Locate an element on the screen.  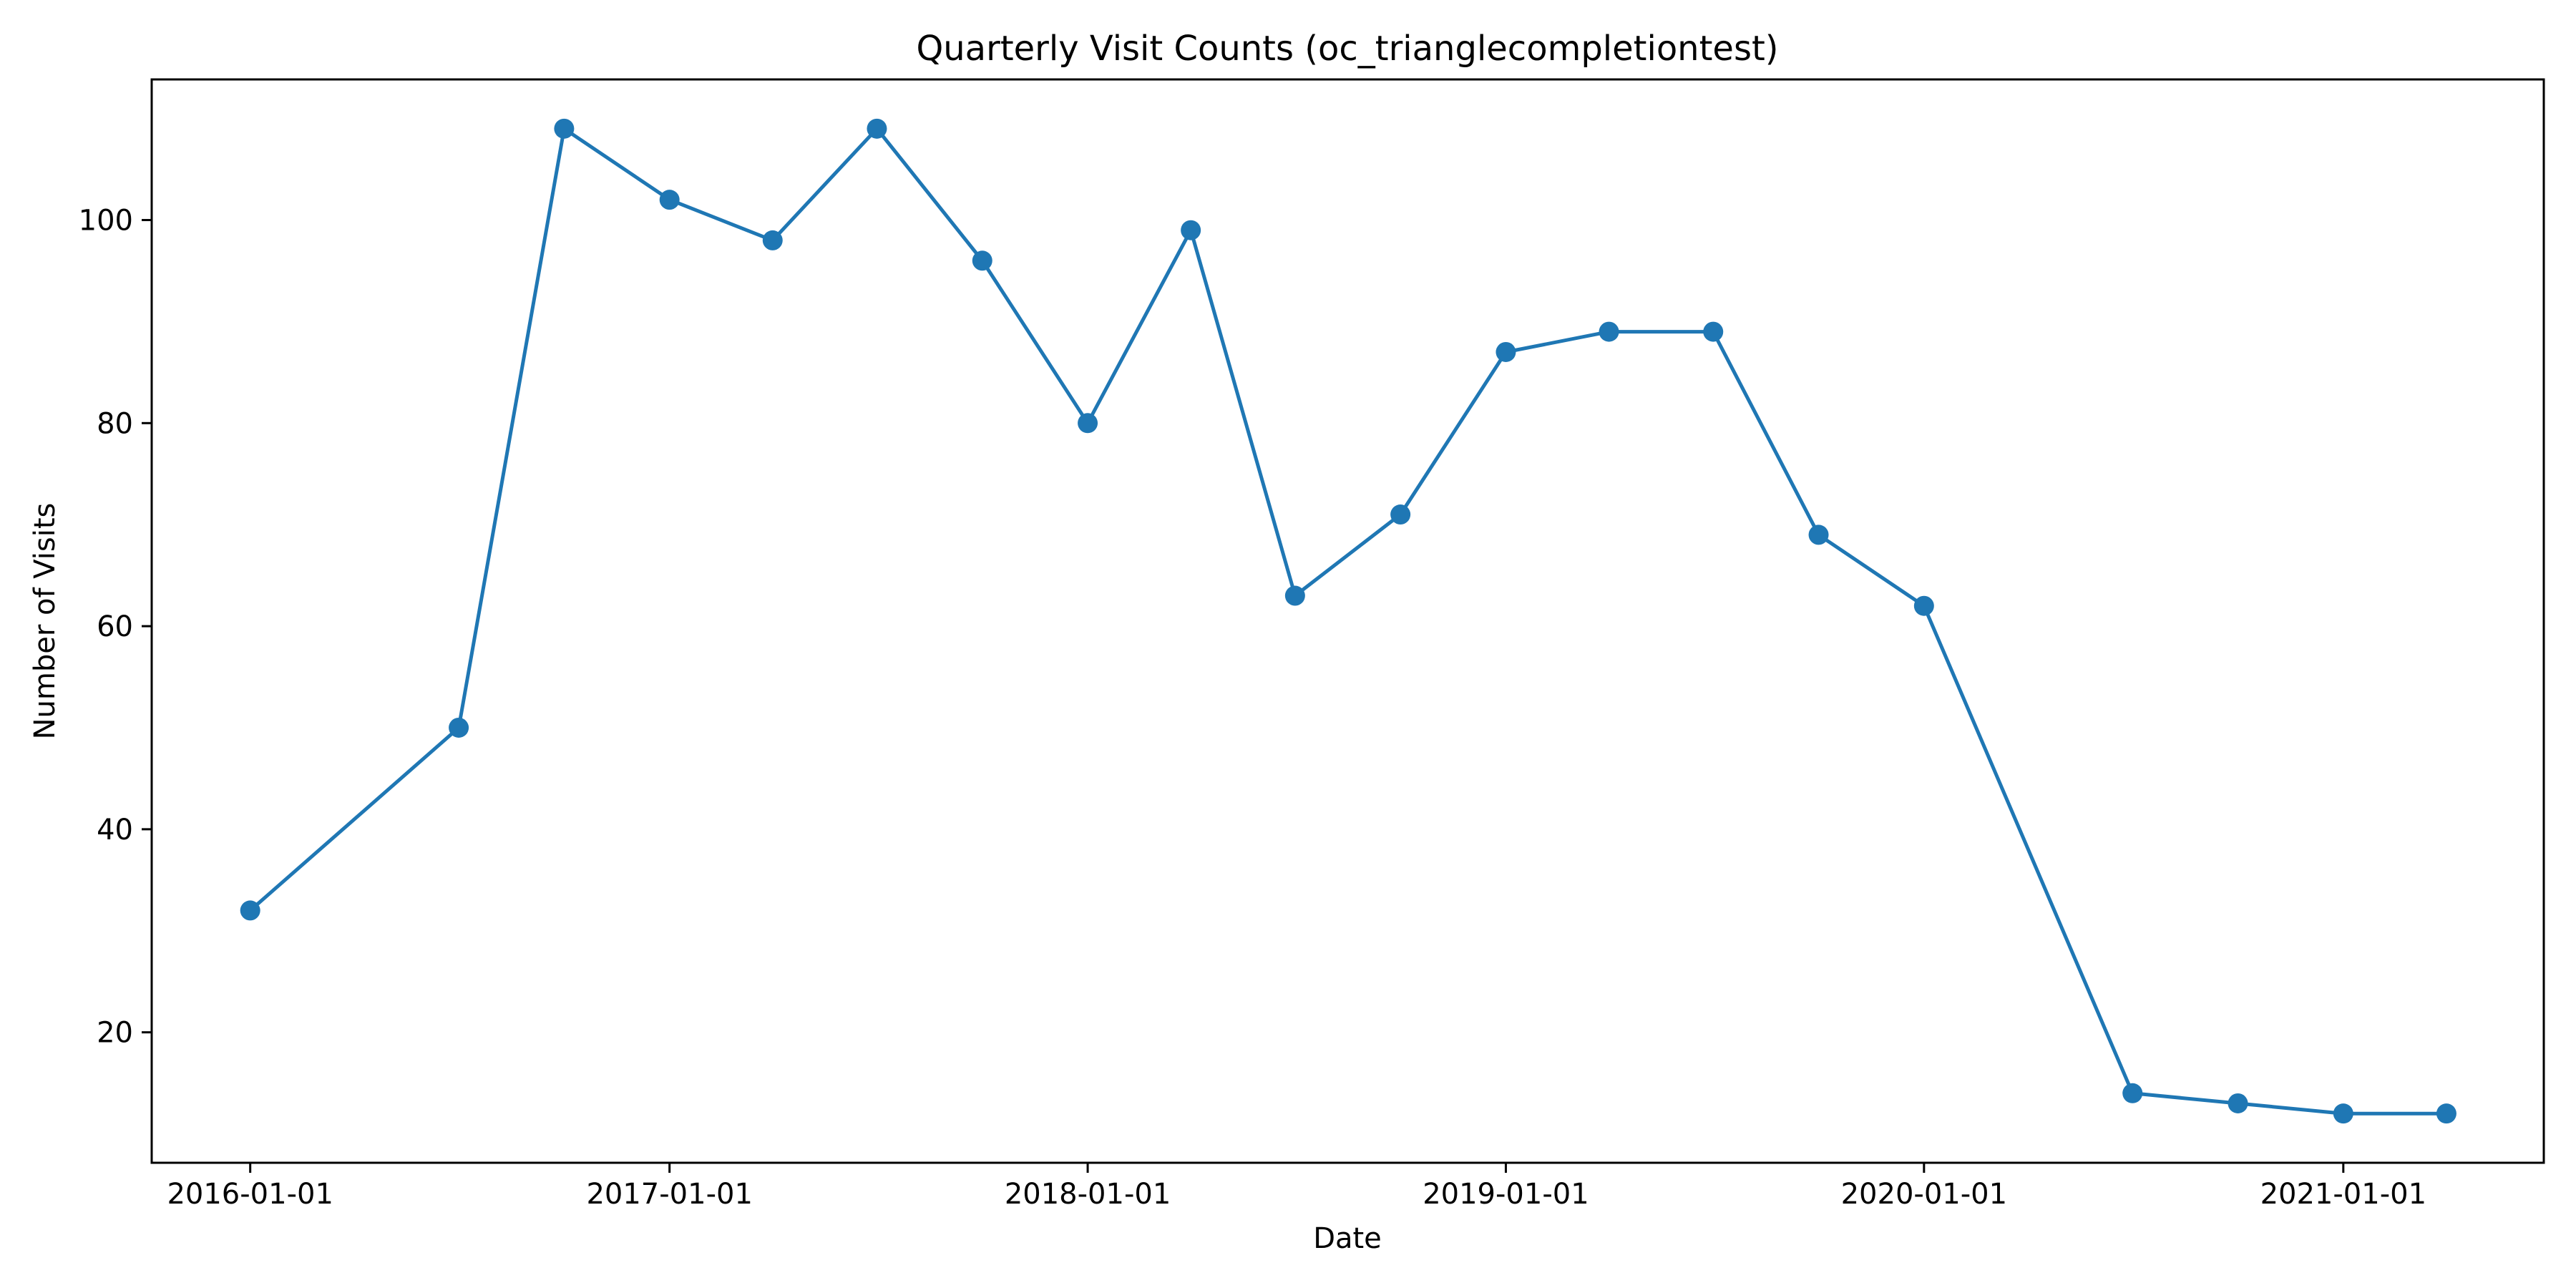
x-tick-label: 2019-01-01 is located at coordinates (1506, 1194).